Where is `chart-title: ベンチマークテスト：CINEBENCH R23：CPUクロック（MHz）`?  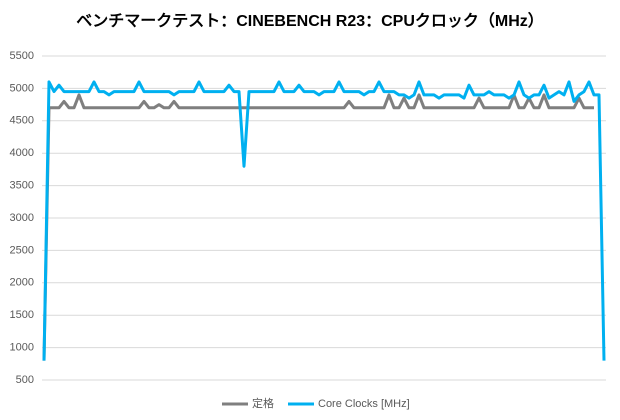 chart-title: ベンチマークテスト：CINEBENCH R23：CPUクロック（MHz） is located at coordinates (310, 21).